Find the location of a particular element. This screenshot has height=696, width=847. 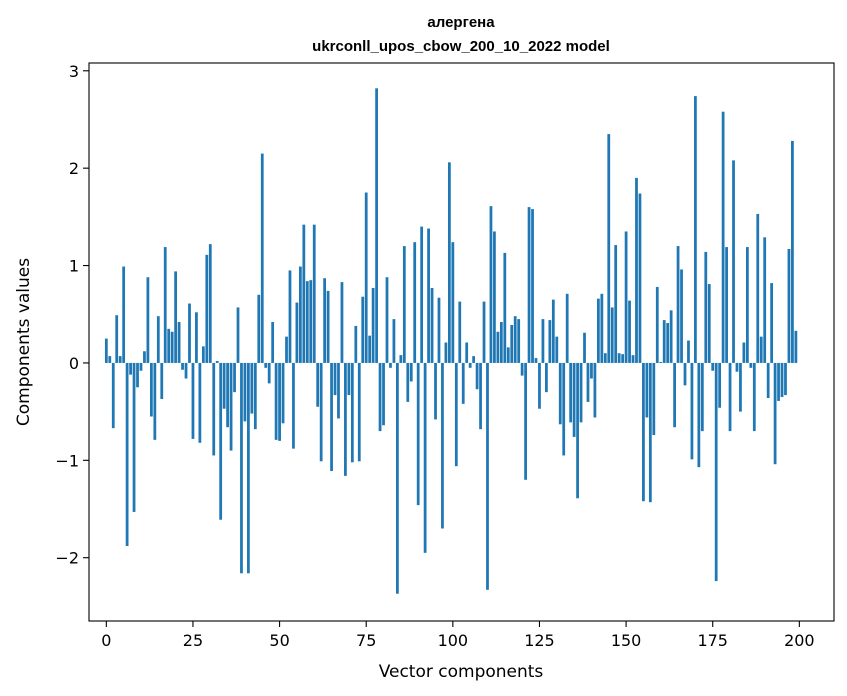

x-tick-label-75: 75 is located at coordinates (366, 640).